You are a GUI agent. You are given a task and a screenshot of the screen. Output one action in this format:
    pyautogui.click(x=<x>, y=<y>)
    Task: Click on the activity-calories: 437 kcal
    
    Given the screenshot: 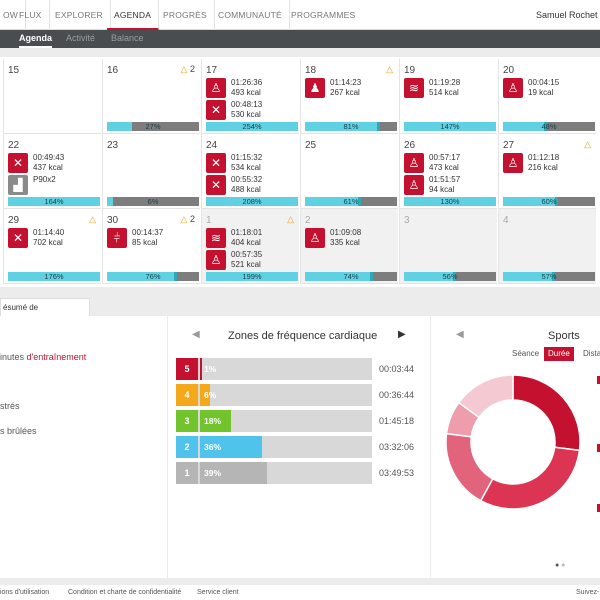 What is the action you would take?
    pyautogui.click(x=48, y=167)
    